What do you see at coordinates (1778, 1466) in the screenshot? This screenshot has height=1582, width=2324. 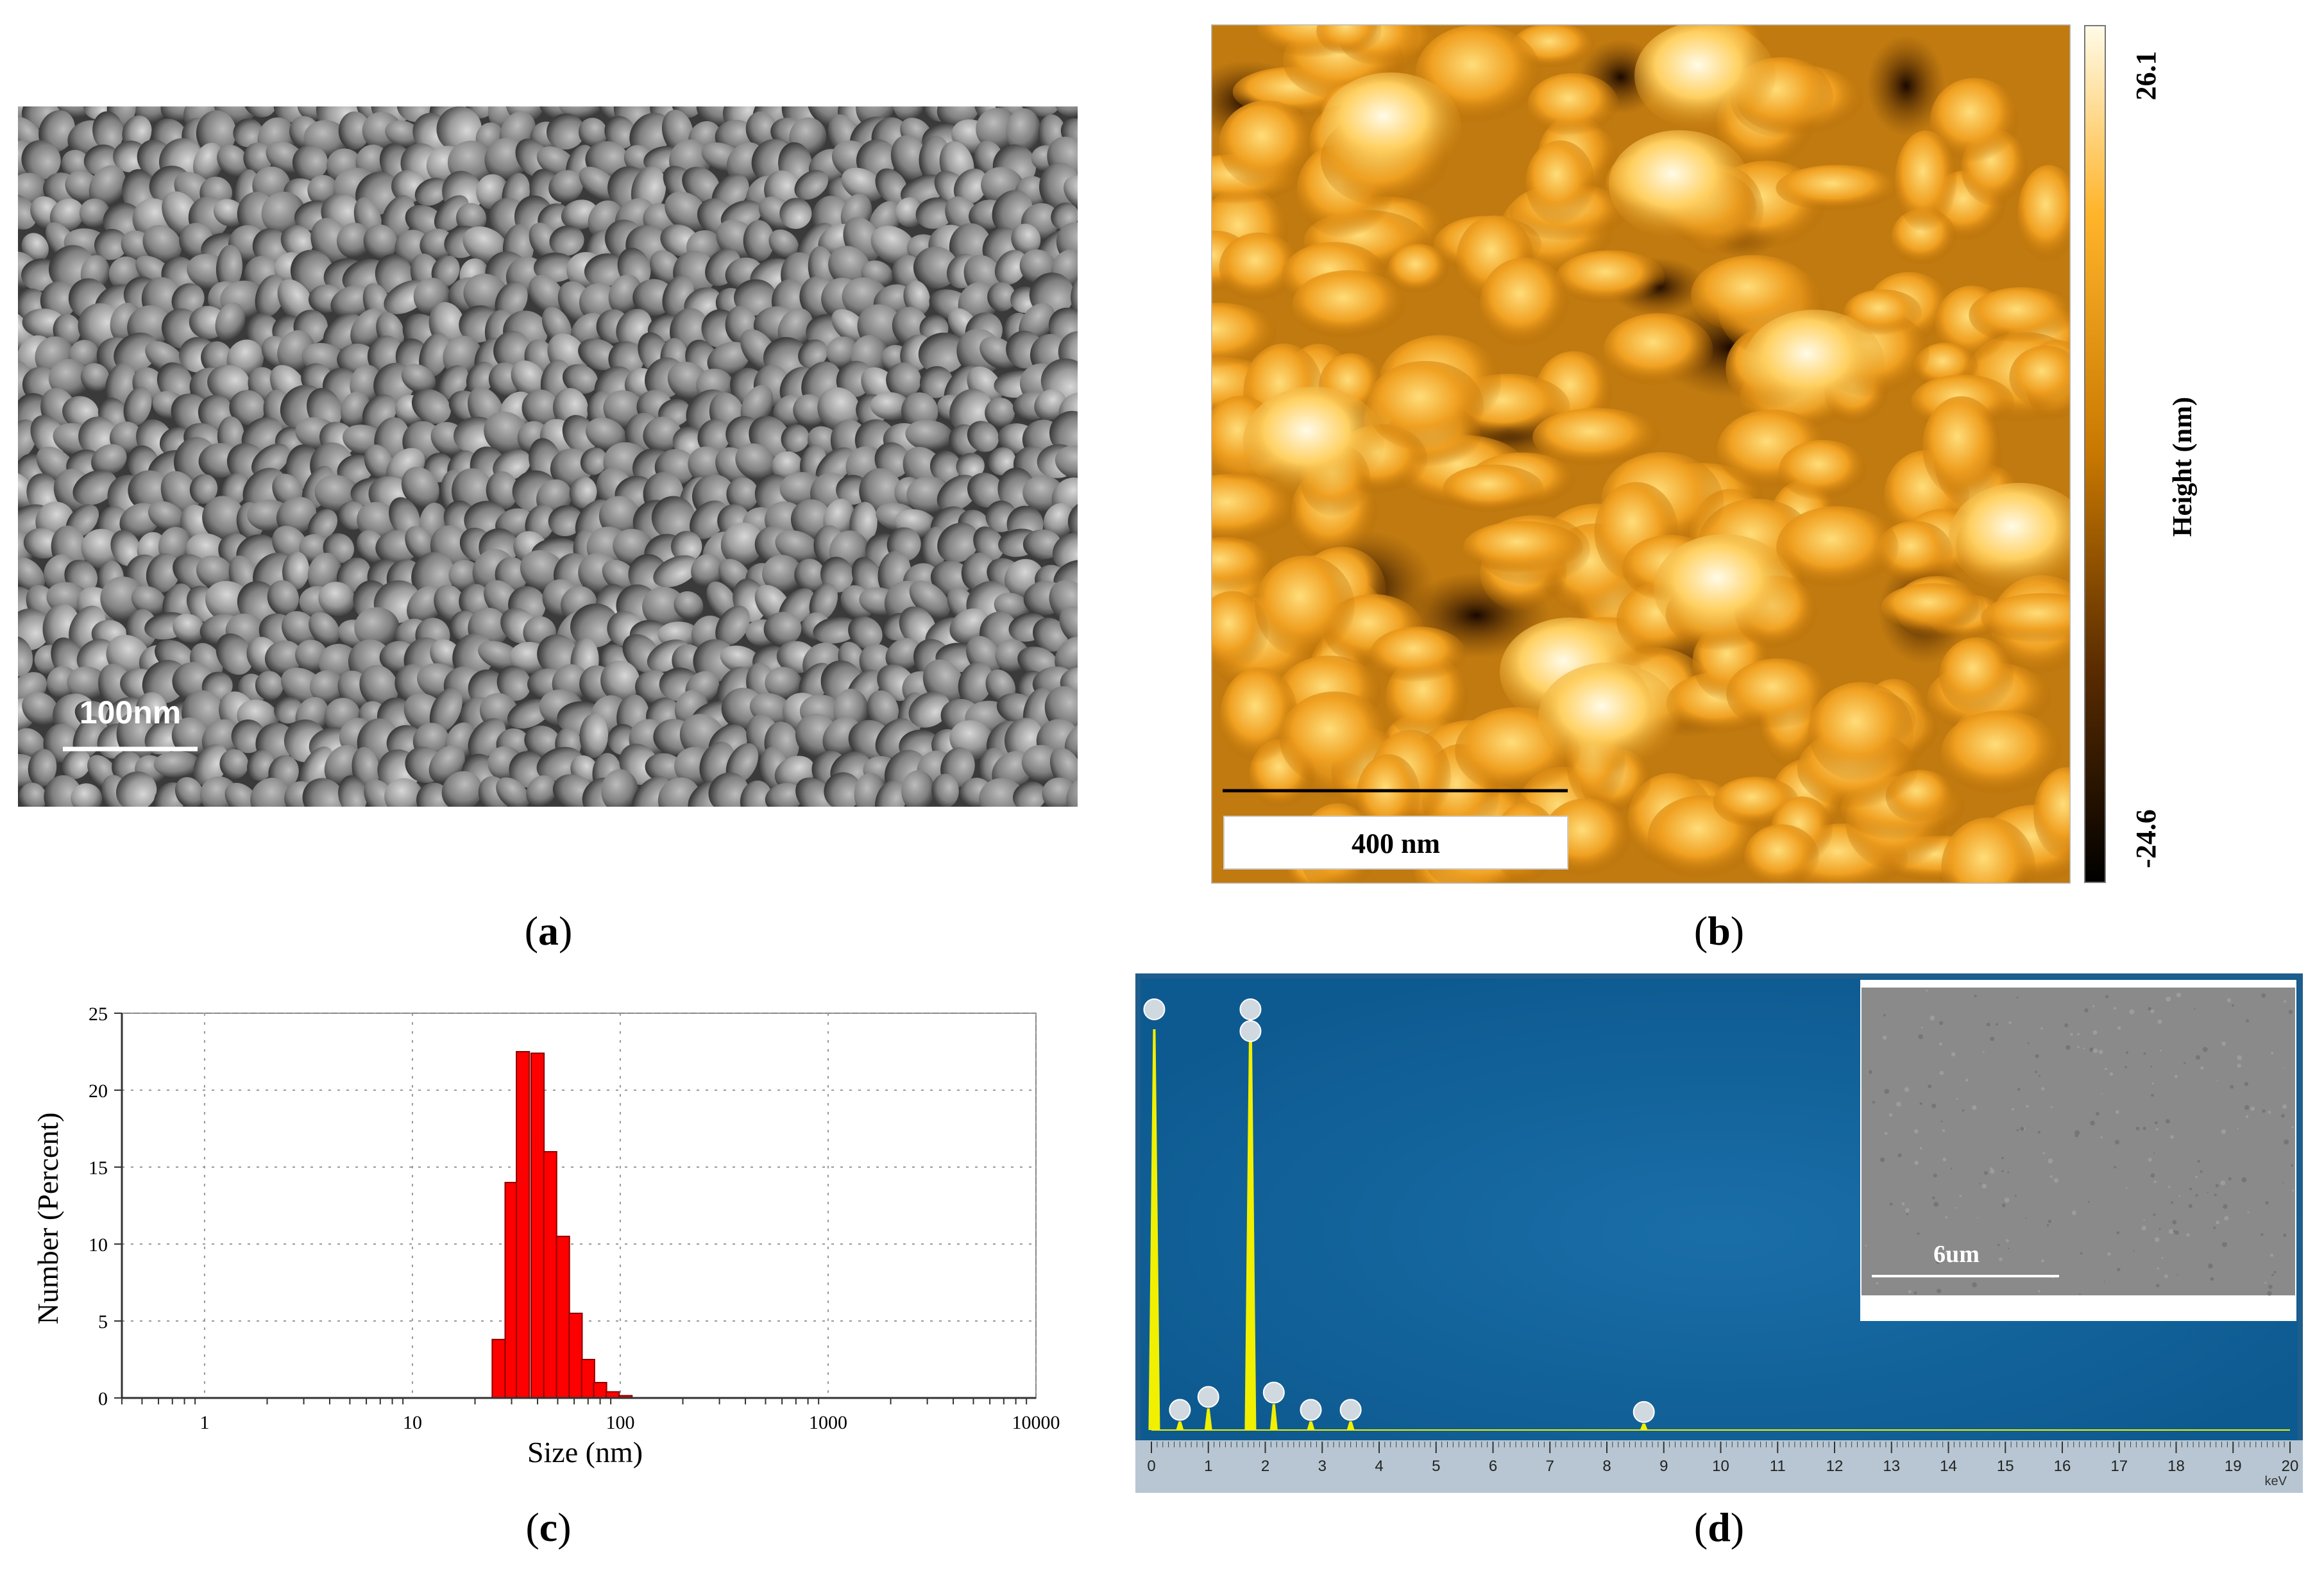 I see `energy-tick-label: 11` at bounding box center [1778, 1466].